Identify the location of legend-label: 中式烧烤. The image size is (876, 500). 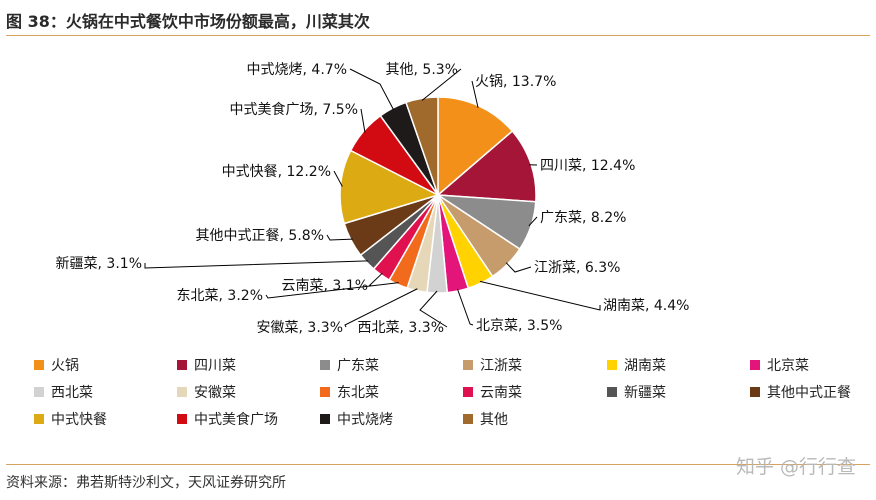
(365, 420).